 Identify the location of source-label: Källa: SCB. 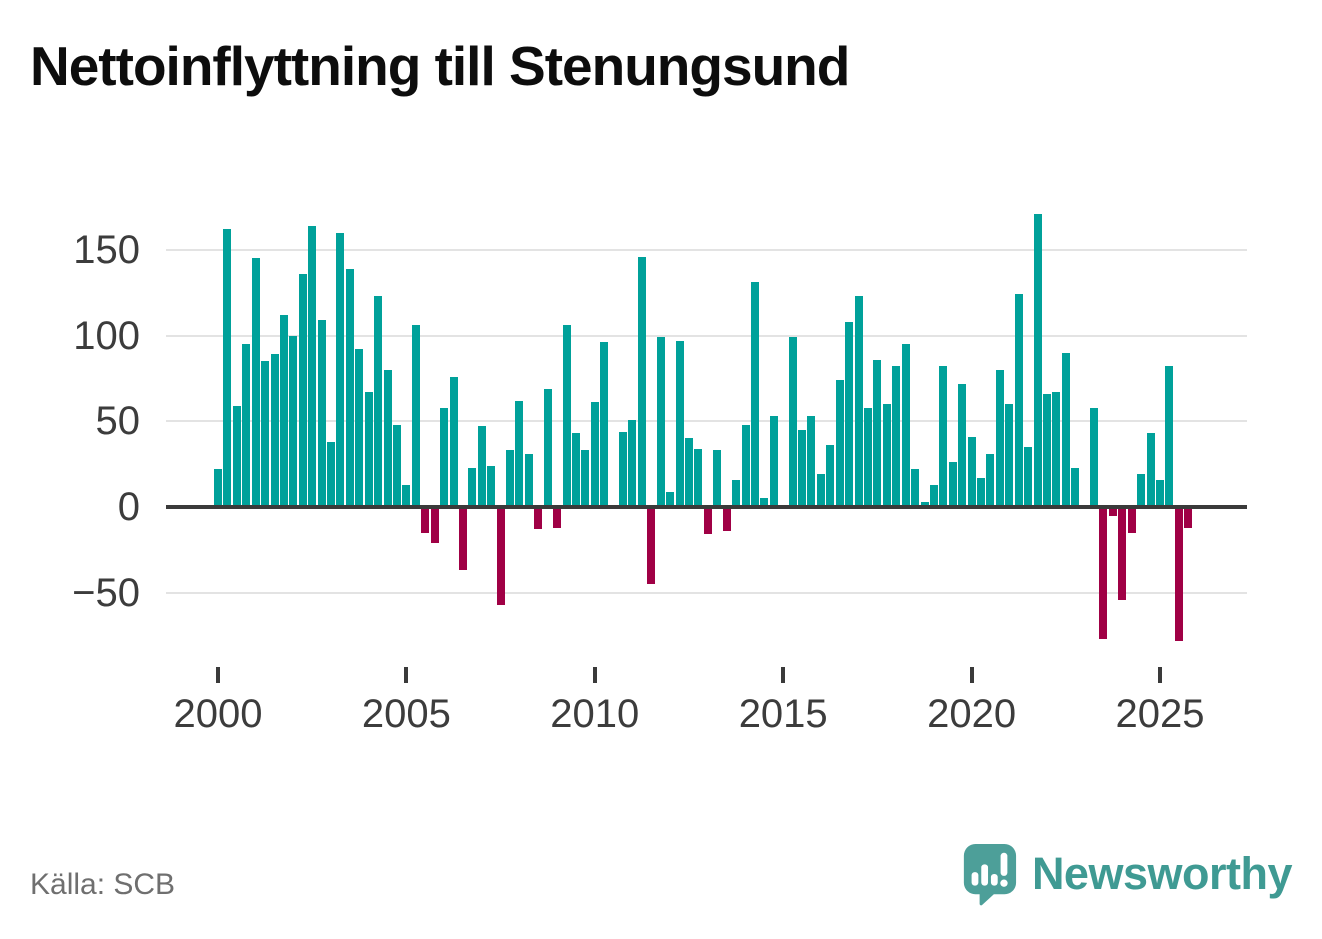
(103, 884).